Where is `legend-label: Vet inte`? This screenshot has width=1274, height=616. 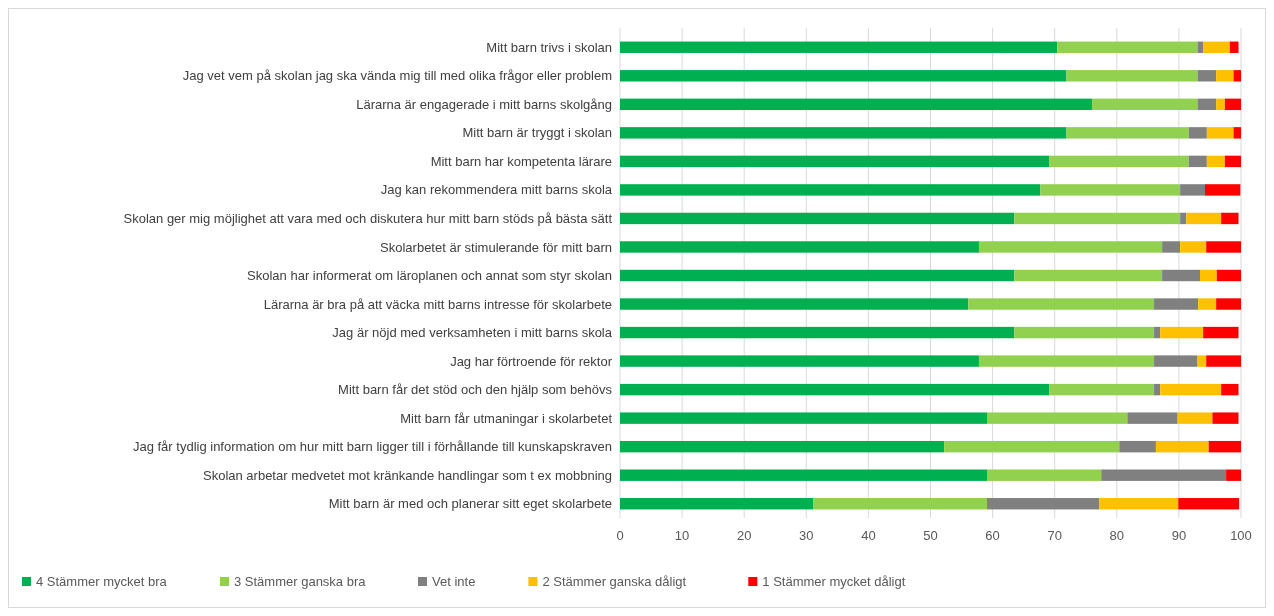 legend-label: Vet inte is located at coordinates (454, 581).